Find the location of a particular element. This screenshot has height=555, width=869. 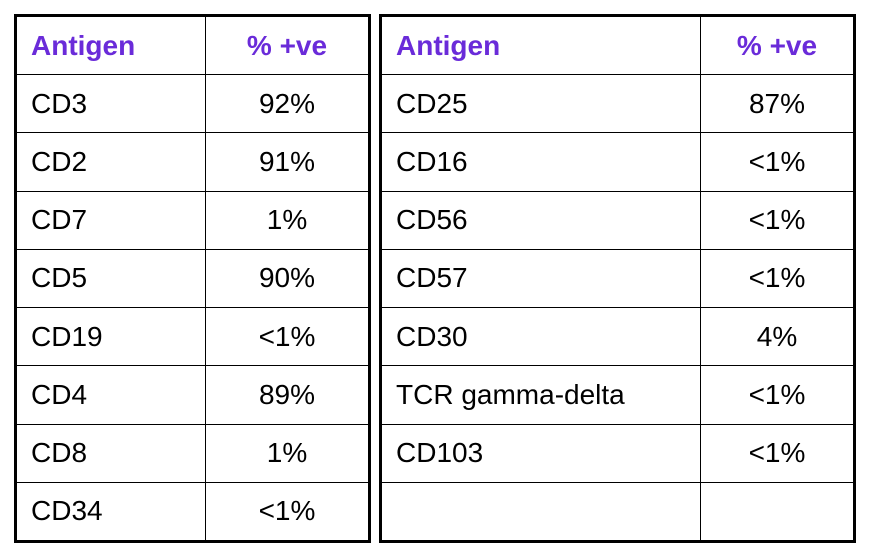

data-row: CD57 <1% is located at coordinates (617, 278).